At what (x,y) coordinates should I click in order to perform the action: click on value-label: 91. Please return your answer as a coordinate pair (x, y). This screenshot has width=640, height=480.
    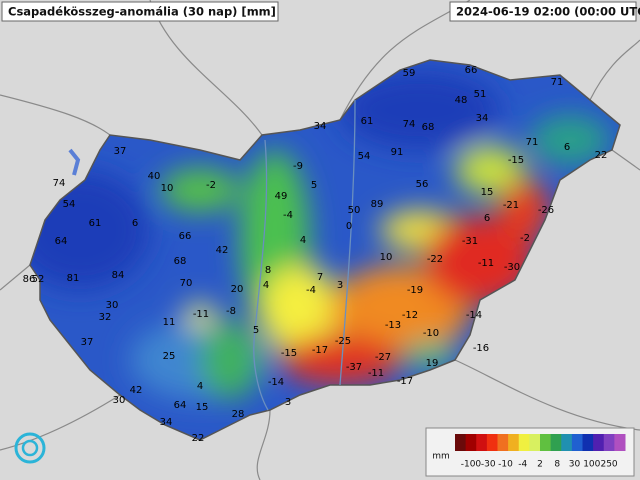
    Looking at the image, I should click on (397, 152).